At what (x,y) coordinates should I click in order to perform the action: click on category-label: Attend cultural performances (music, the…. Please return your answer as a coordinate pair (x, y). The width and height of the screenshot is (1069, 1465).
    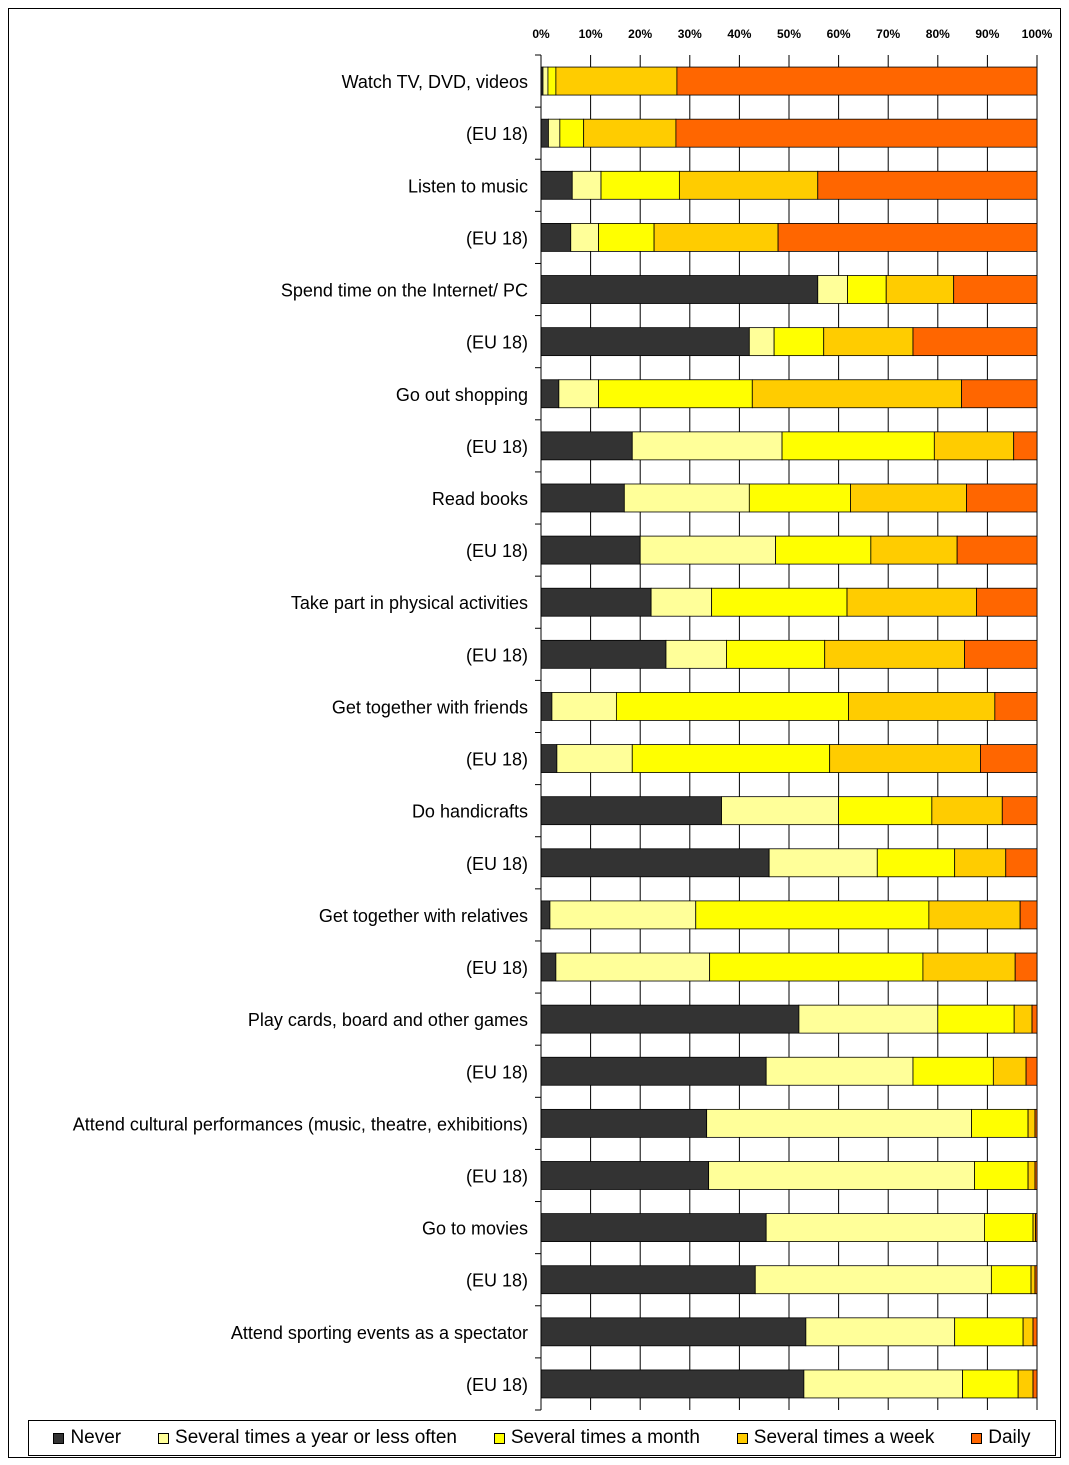
    Looking at the image, I should click on (300, 1124).